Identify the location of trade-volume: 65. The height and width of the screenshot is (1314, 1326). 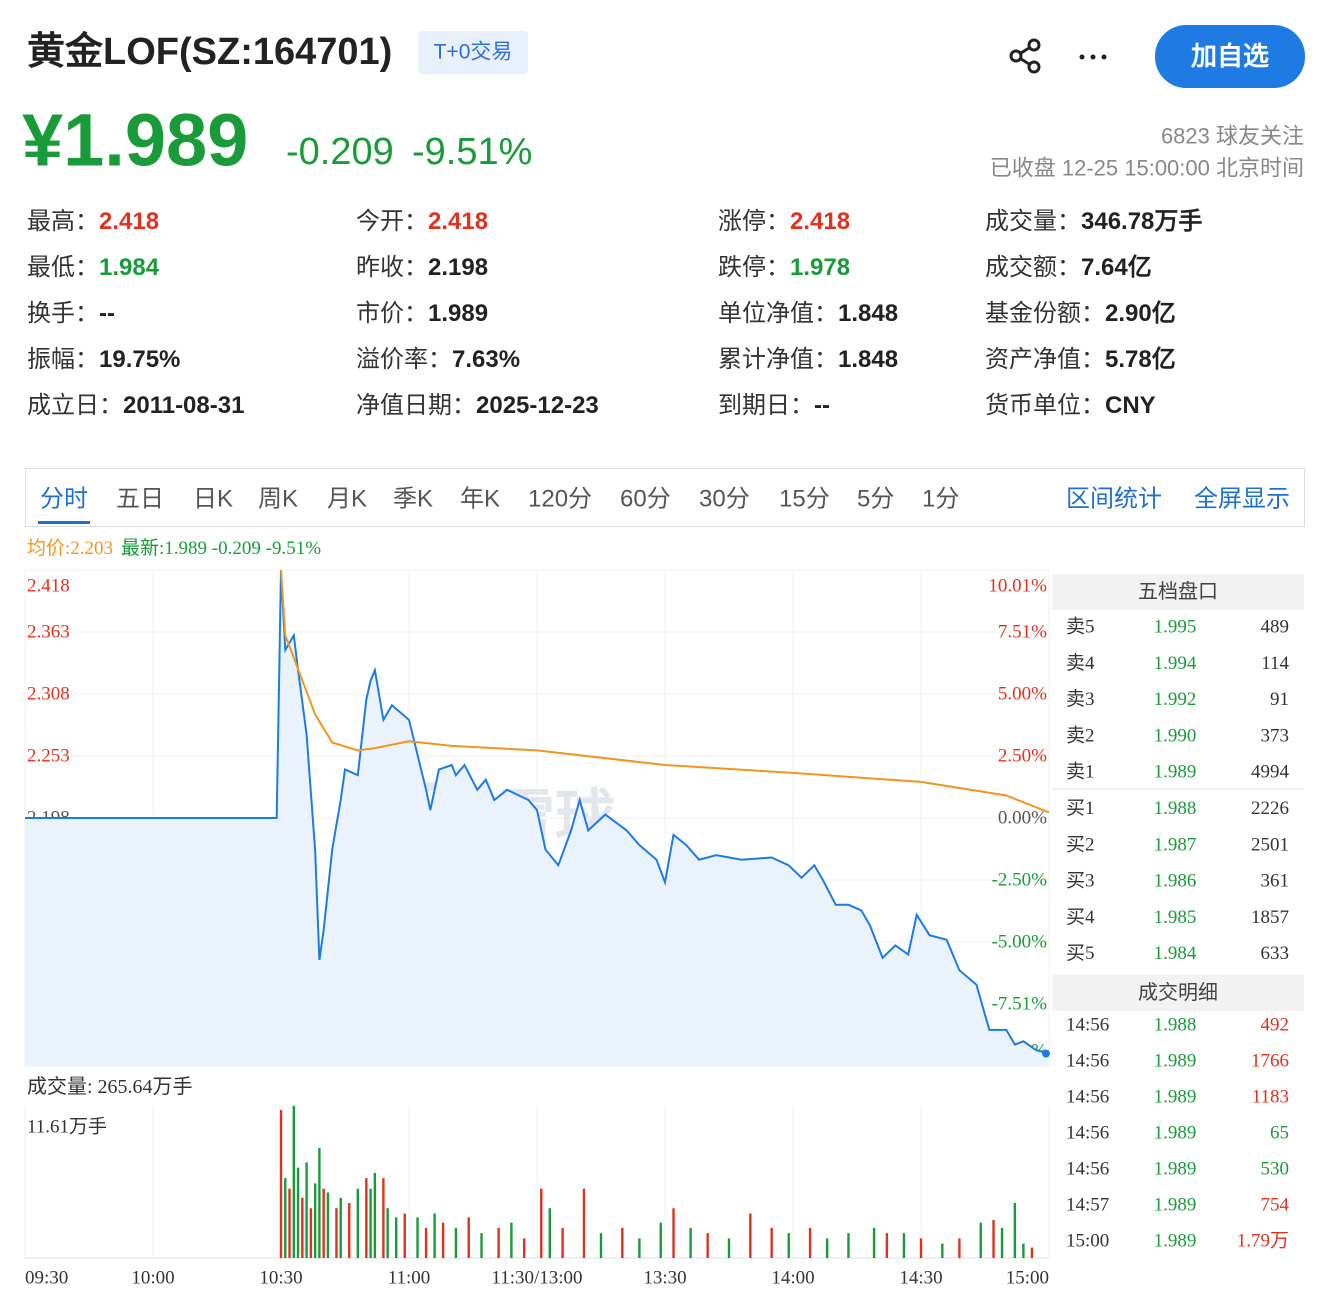
(1279, 1133).